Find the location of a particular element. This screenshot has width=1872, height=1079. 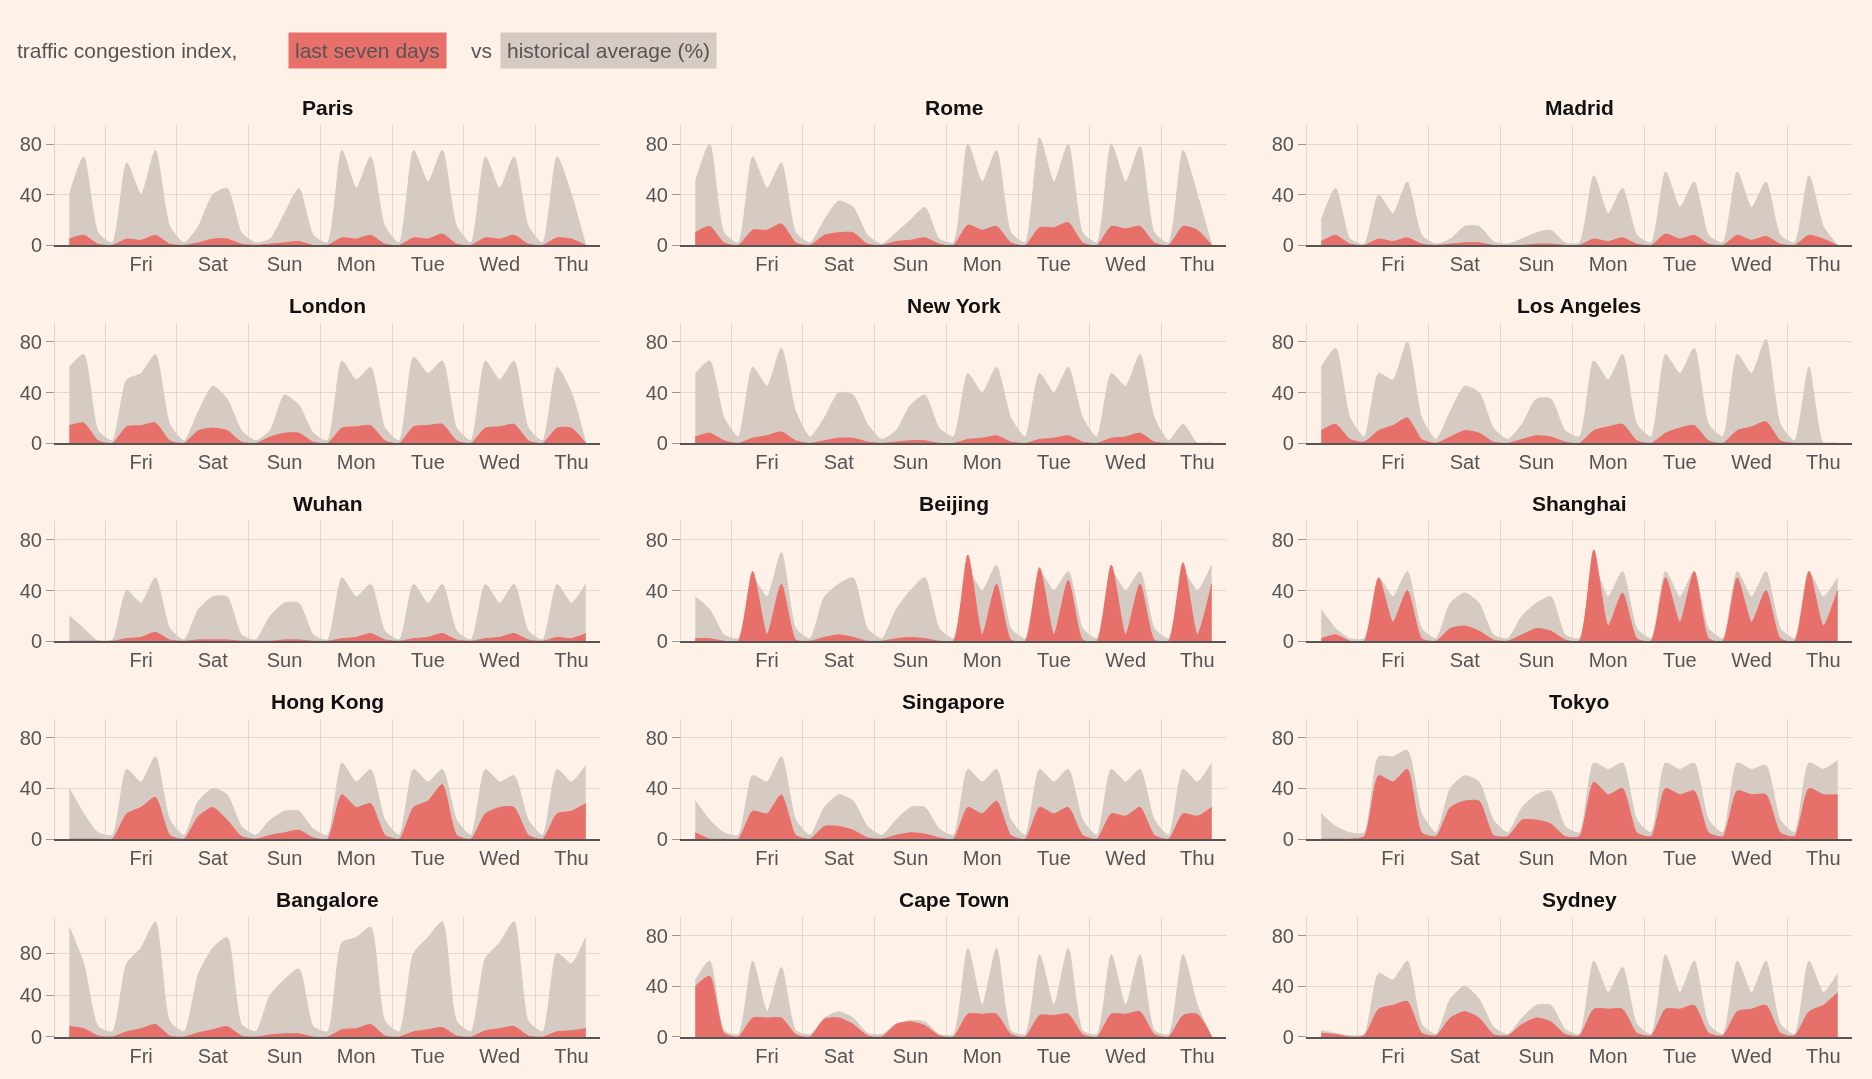

chart-title: Tokyo is located at coordinates (1579, 701).